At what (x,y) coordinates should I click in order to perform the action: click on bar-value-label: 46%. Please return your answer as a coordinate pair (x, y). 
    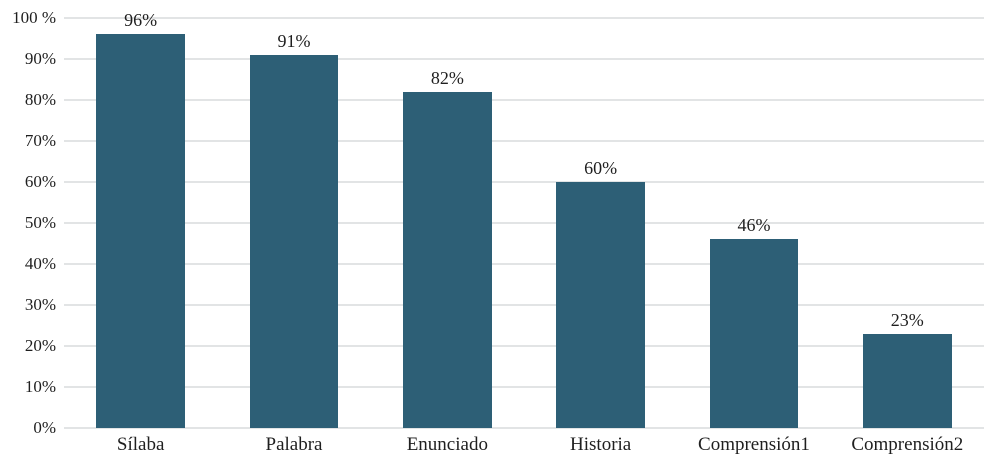
    Looking at the image, I should click on (754, 225).